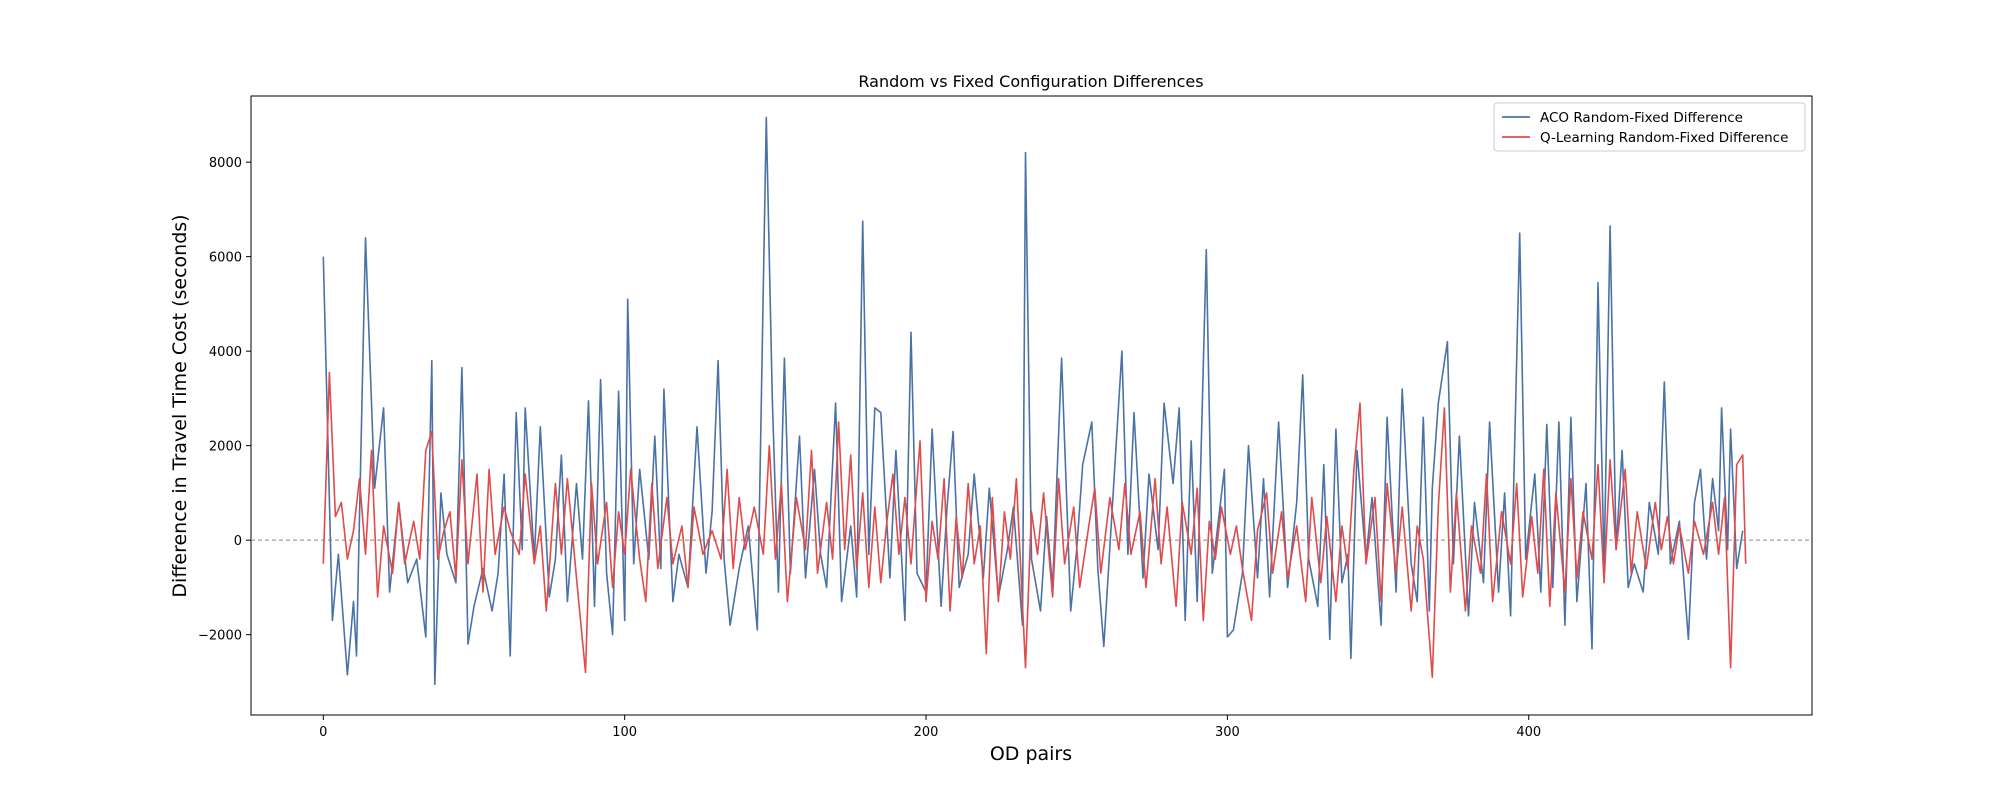 The image size is (2000, 800). What do you see at coordinates (225, 163) in the screenshot?
I see `y-tick-label: 8000` at bounding box center [225, 163].